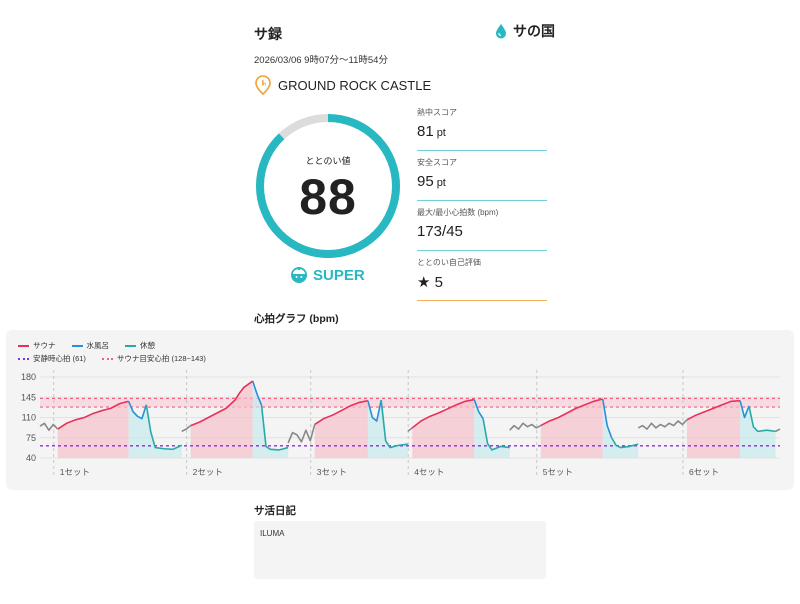  Describe the element at coordinates (98, 345) in the screenshot. I see `legend-water: 水風呂` at that location.